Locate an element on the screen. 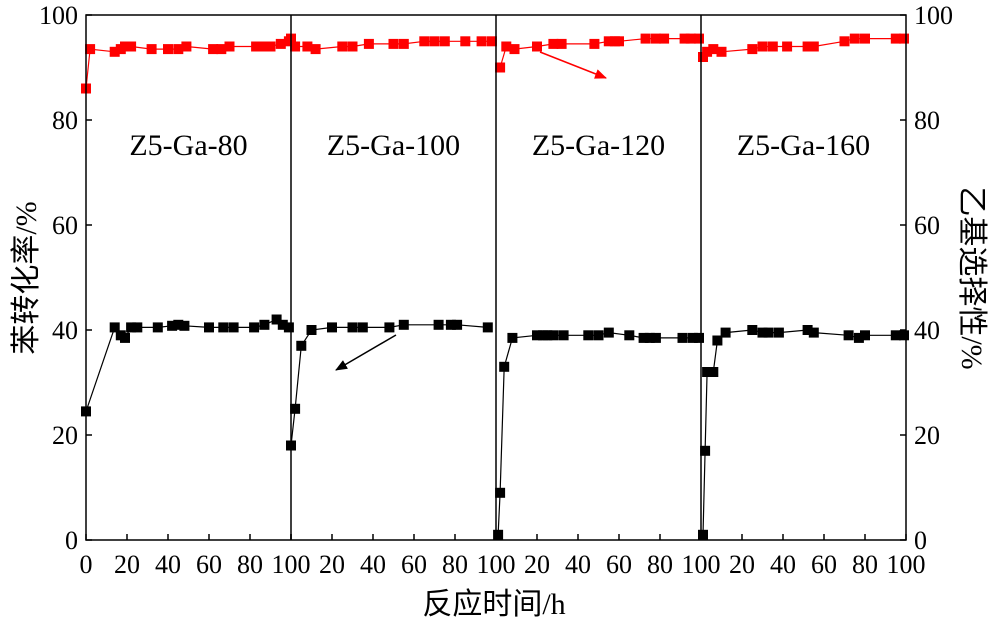 This screenshot has height=625, width=1000. x-tick-label: 0 is located at coordinates (86, 564).